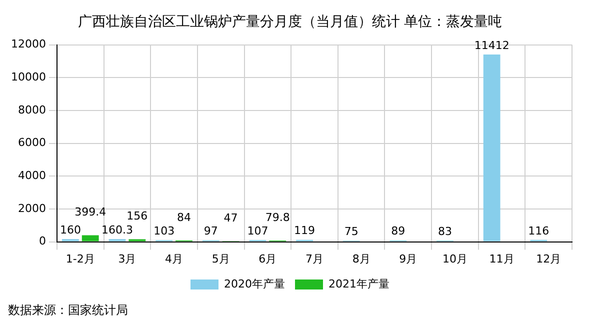 The width and height of the screenshot is (590, 330). What do you see at coordinates (80, 259) in the screenshot?
I see `x-tick-label: 1-2月` at bounding box center [80, 259].